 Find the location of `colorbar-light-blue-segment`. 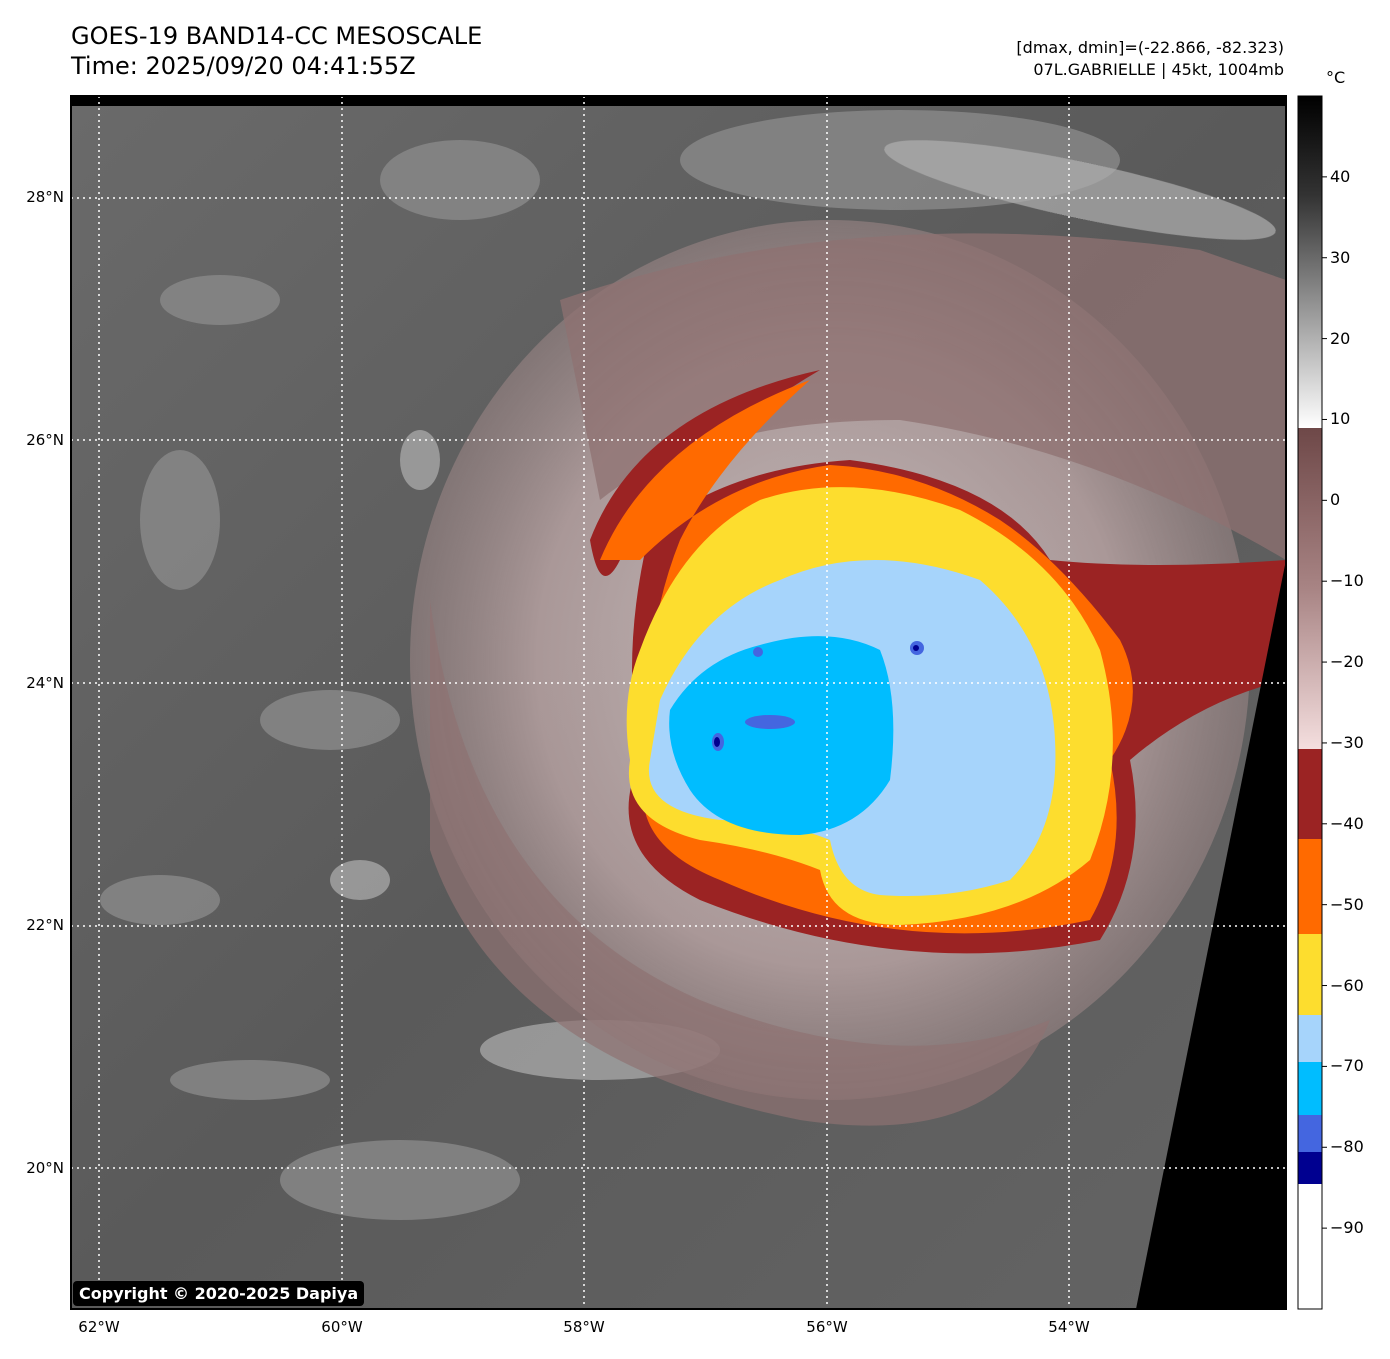

colorbar-light-blue-segment is located at coordinates (1310, 1038).